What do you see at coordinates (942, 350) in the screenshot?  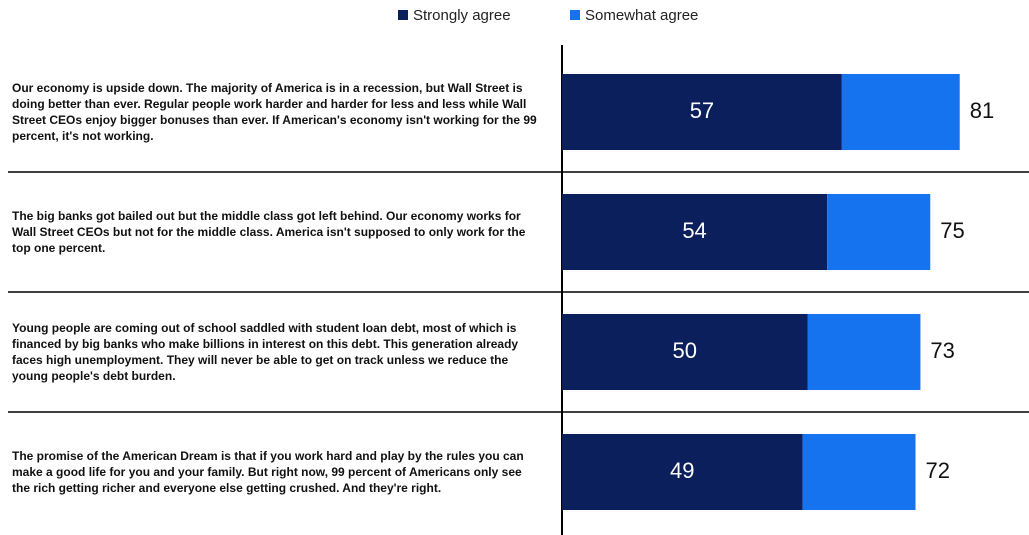 I see `total-label: 73` at bounding box center [942, 350].